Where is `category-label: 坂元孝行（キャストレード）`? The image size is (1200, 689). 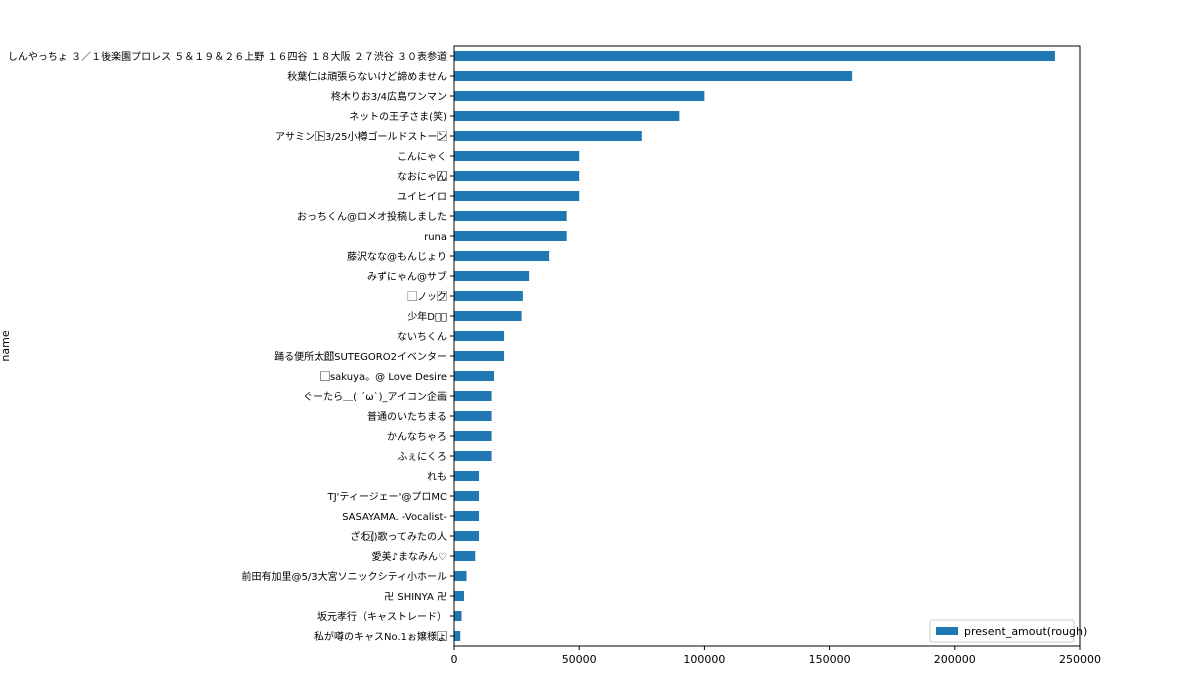
category-label: 坂元孝行（キャストレード） is located at coordinates (382, 616).